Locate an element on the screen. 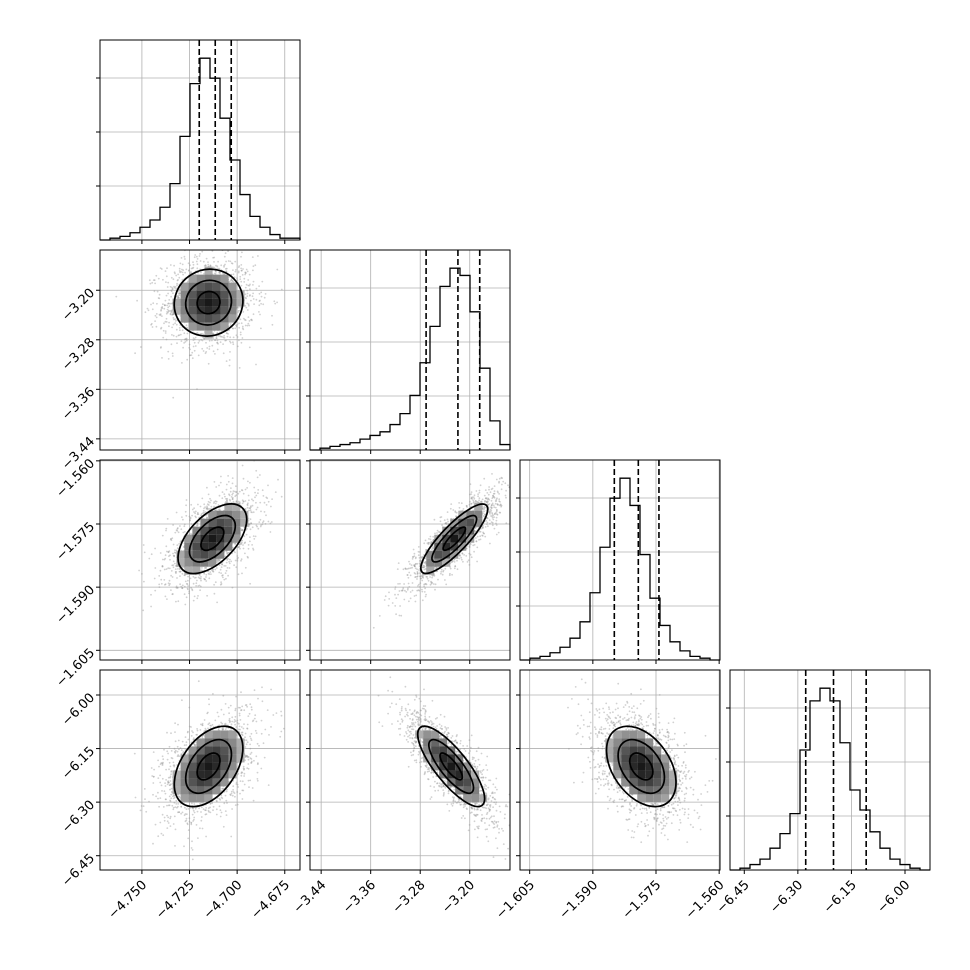 The width and height of the screenshot is (970, 970). panel-content is located at coordinates (200, 560).